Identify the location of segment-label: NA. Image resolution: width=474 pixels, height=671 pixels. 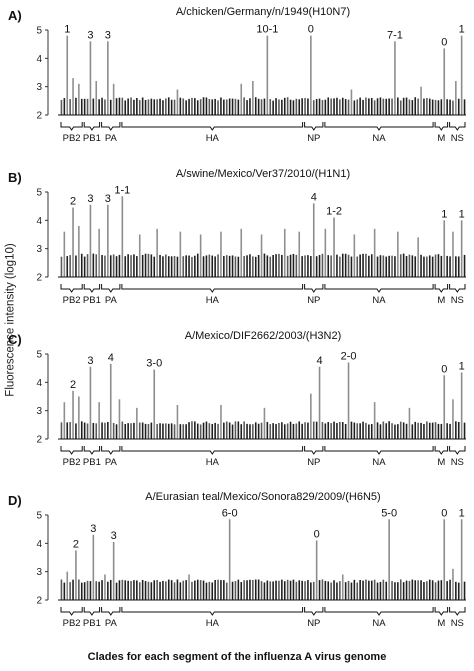
(379, 623).